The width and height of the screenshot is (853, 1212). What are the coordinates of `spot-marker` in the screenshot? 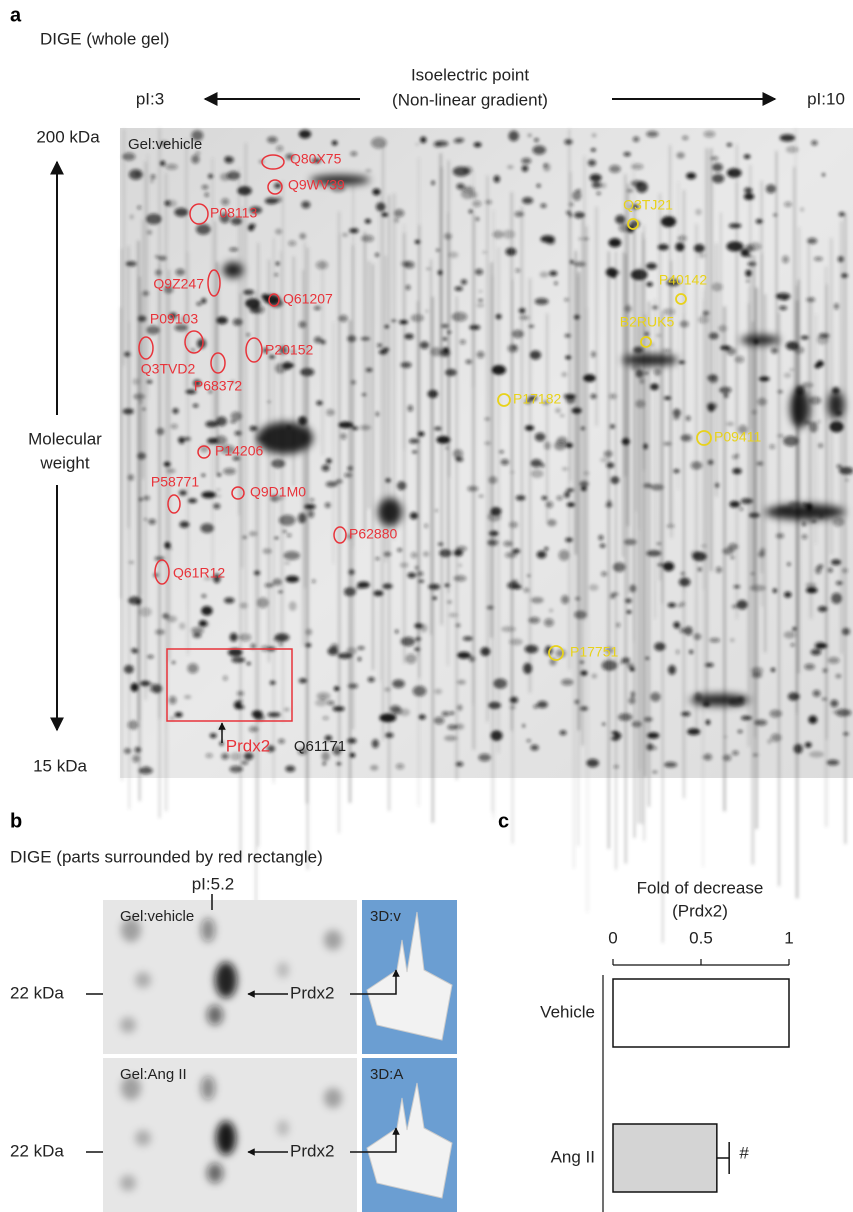 It's located at (275, 187).